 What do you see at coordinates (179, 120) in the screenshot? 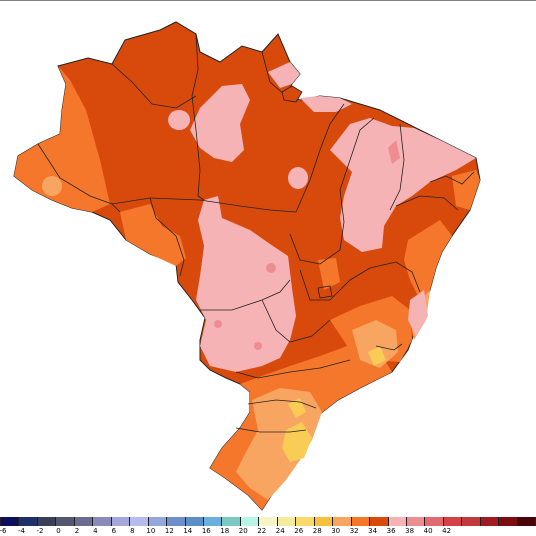
I see `zone-30-32-amazon-spot` at bounding box center [179, 120].